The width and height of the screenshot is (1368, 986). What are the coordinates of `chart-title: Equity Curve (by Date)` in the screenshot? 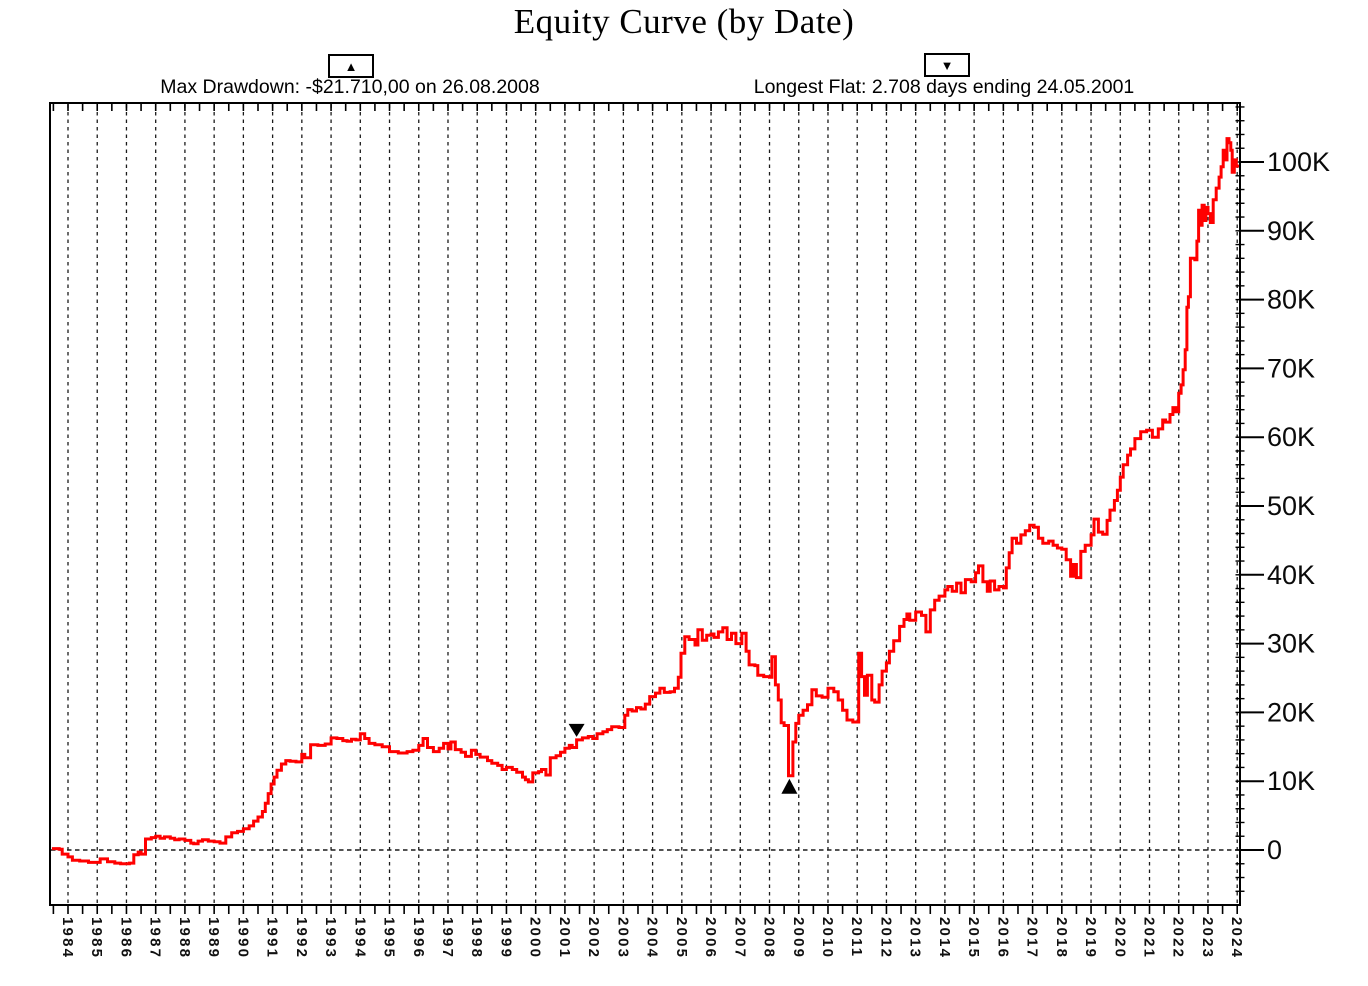 It's located at (684, 21).